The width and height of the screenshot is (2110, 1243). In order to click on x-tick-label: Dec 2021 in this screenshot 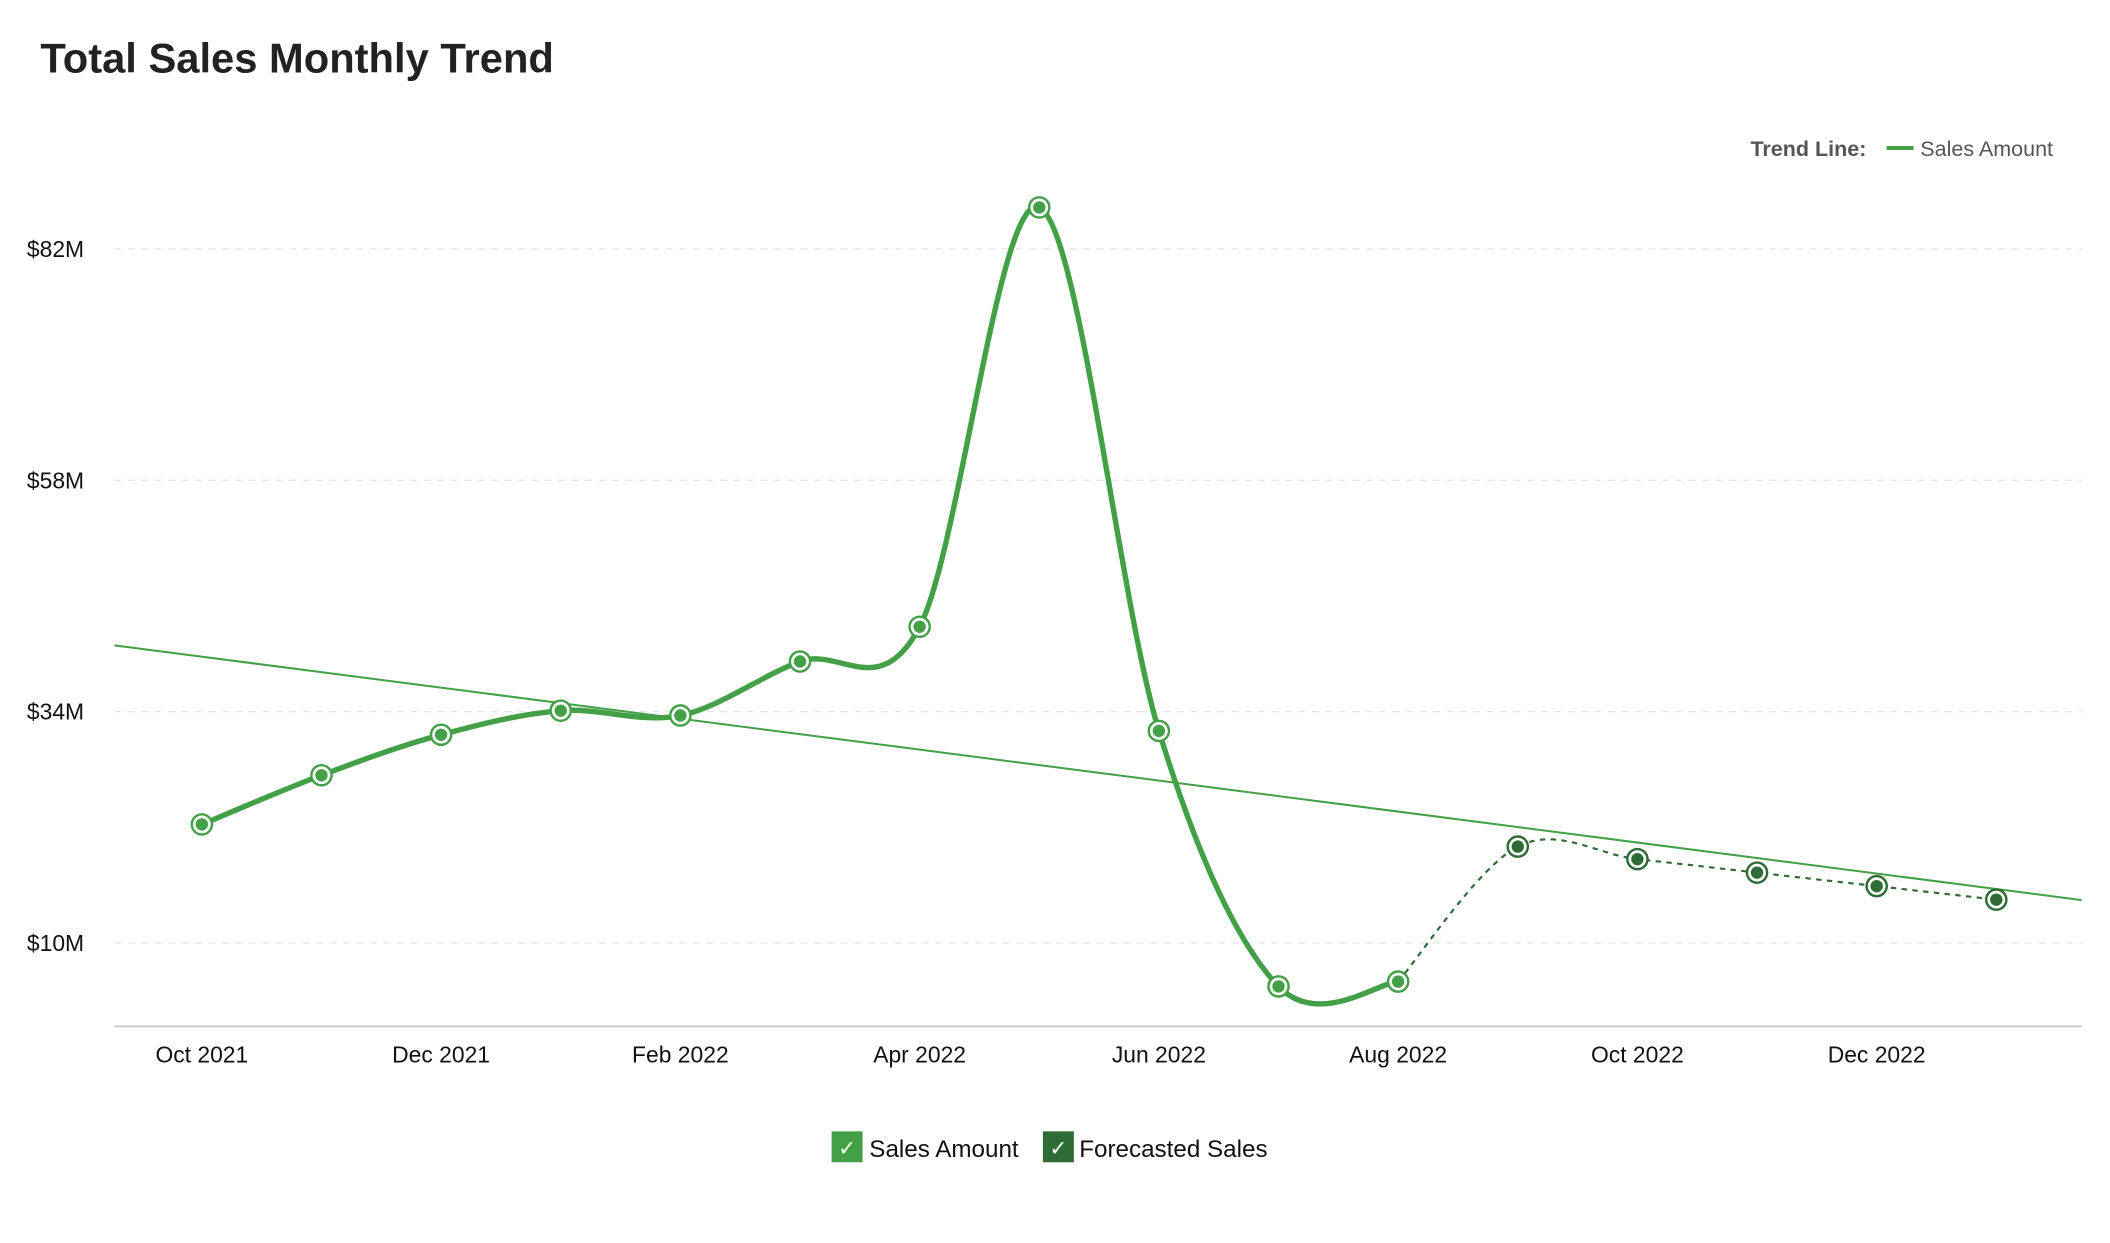, I will do `click(441, 1055)`.